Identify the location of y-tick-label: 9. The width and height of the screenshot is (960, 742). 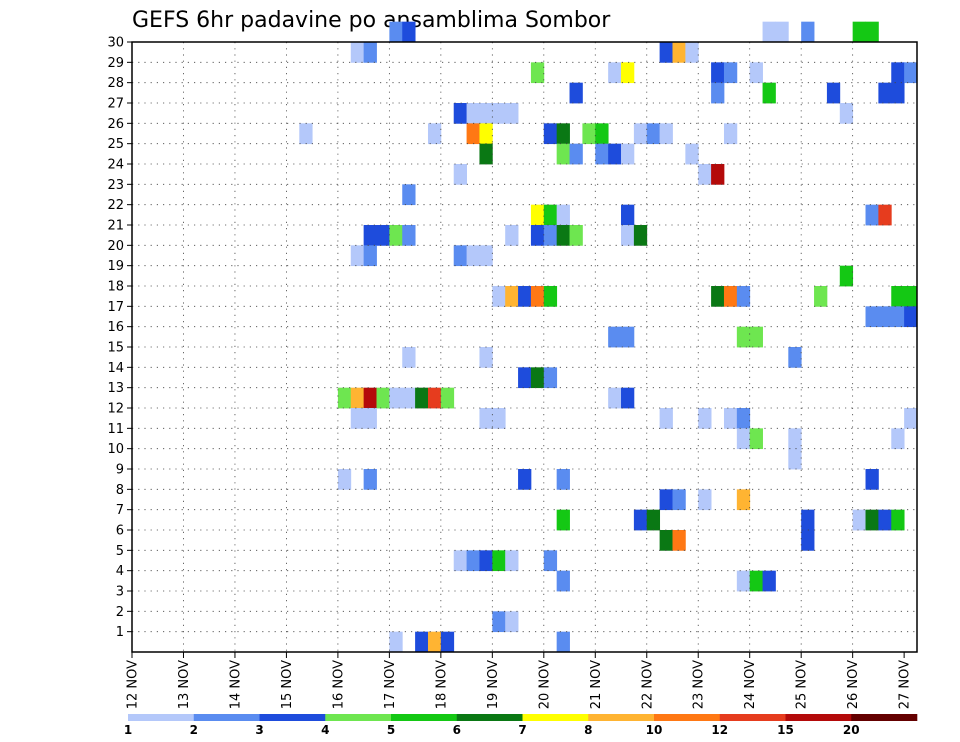
(120, 470).